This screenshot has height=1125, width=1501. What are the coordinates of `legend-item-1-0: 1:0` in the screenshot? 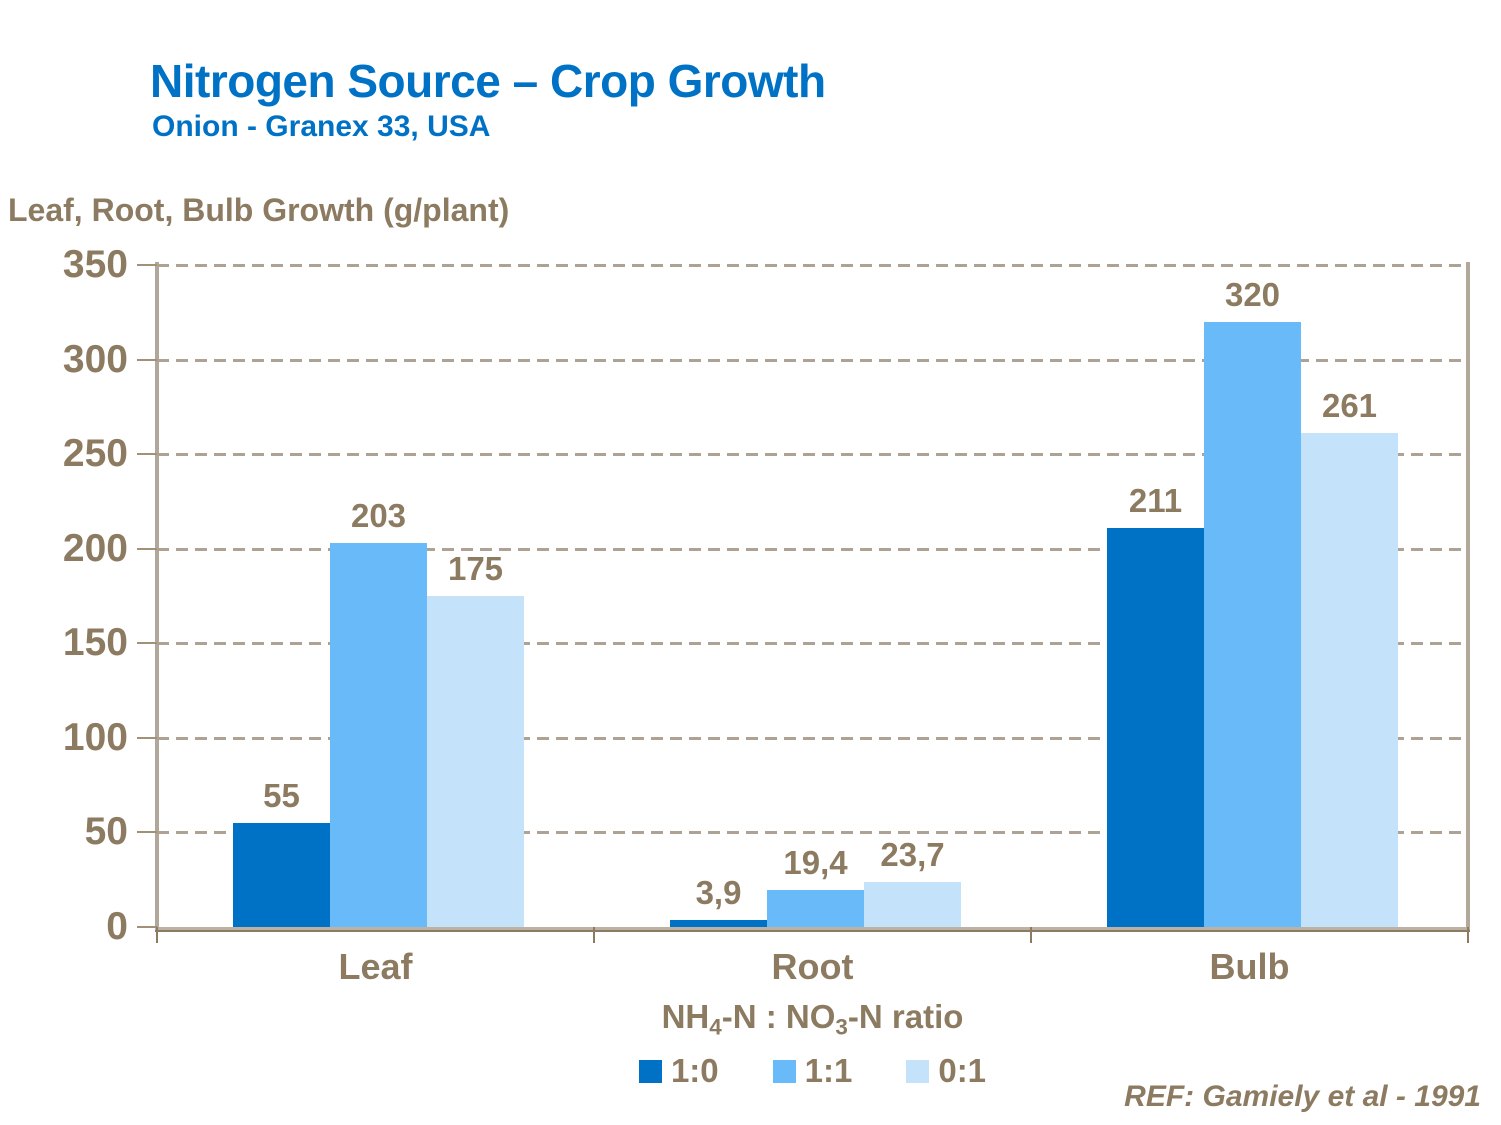 It's located at (678, 1071).